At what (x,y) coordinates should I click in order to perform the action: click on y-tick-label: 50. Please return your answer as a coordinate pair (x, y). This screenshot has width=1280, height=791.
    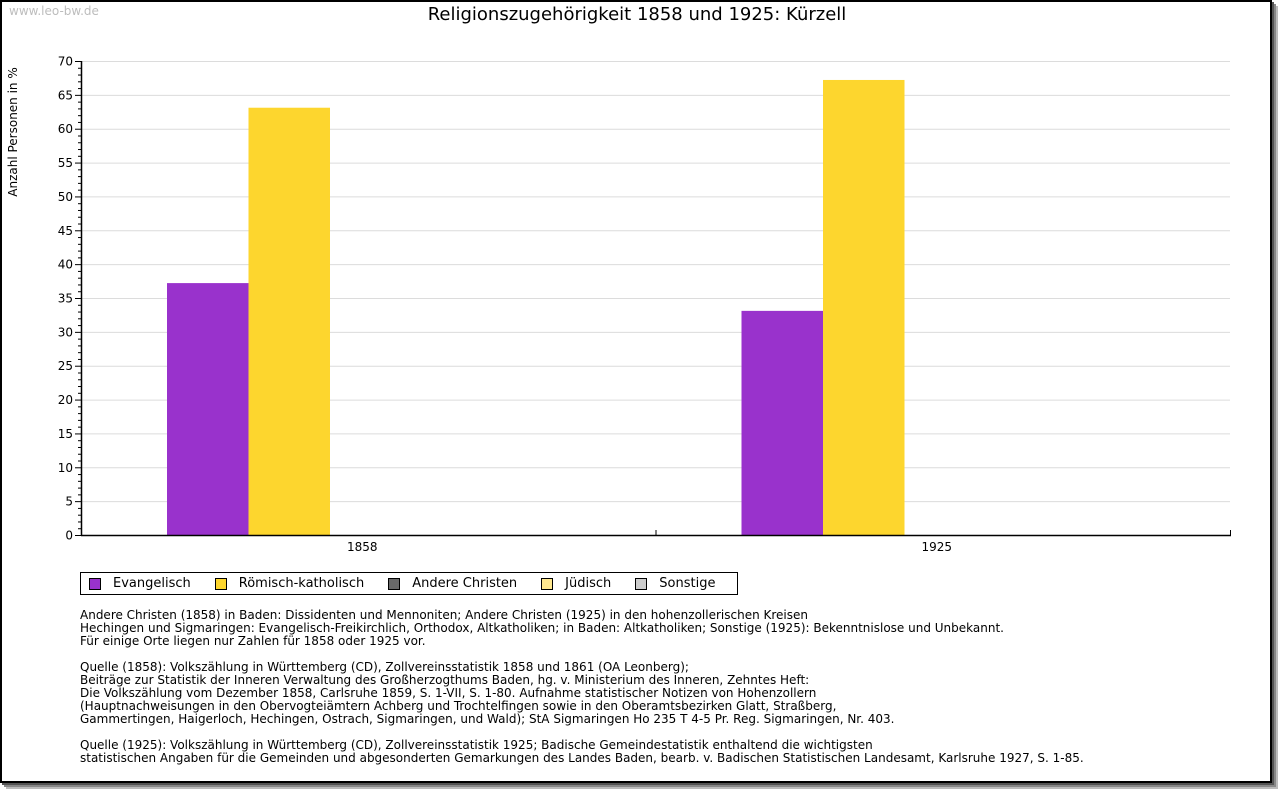
    Looking at the image, I should click on (65, 197).